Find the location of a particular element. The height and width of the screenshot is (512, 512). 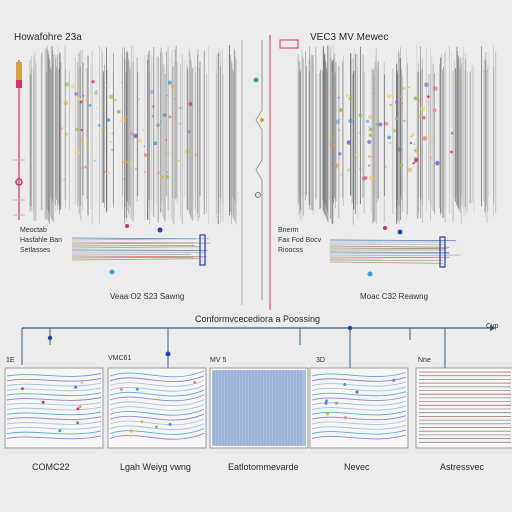

tile-tag-2: VMC61 is located at coordinates (120, 358).